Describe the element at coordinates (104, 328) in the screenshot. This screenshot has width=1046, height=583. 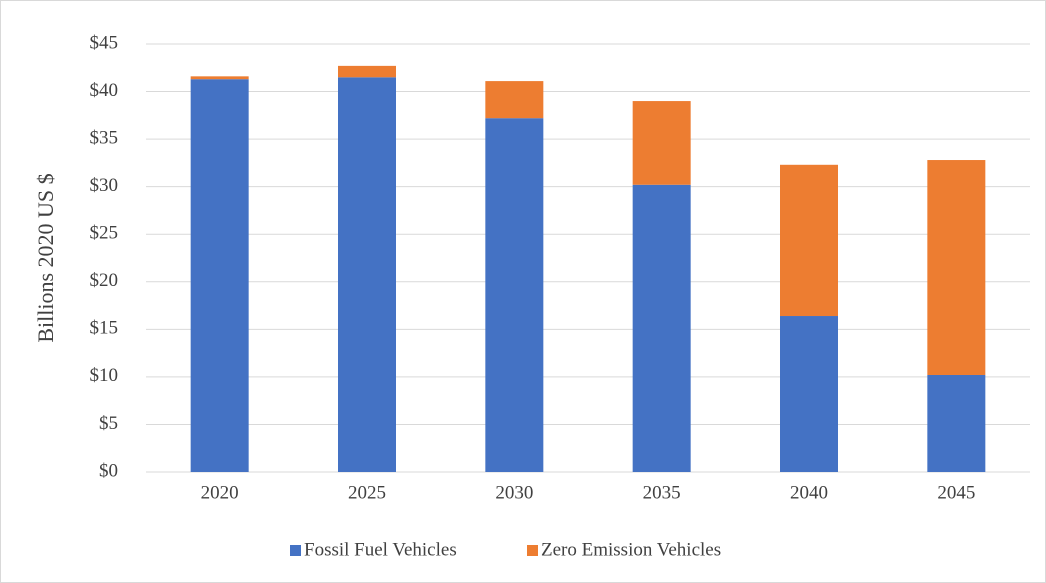
I see `y-tick-label: $15` at that location.